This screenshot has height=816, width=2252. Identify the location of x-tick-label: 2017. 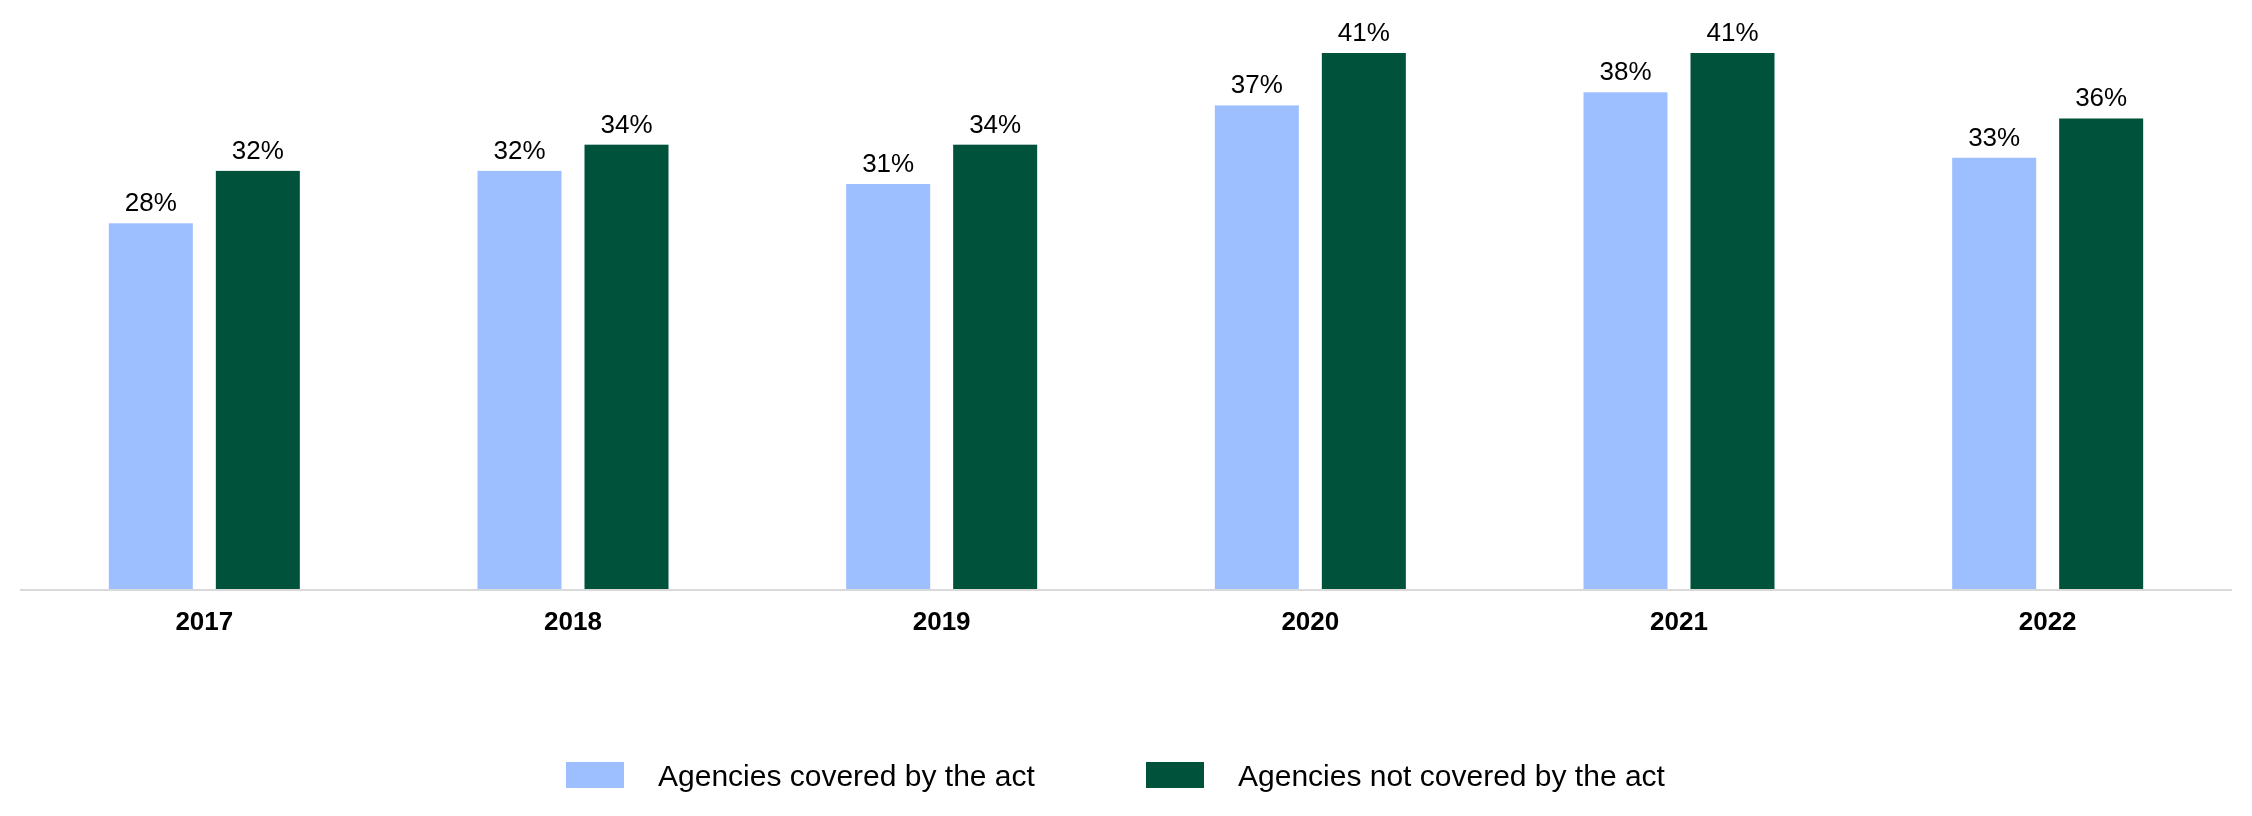
(204, 621).